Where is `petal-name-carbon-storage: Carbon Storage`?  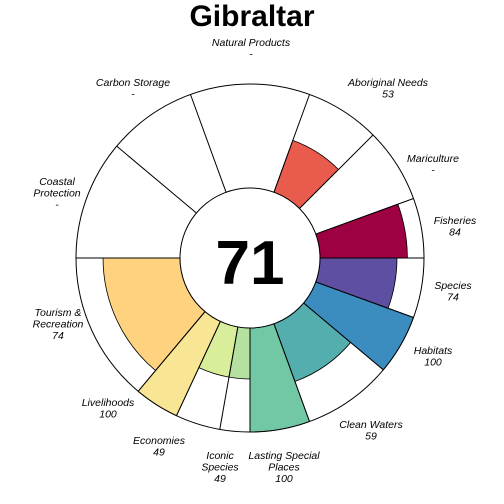 petal-name-carbon-storage: Carbon Storage is located at coordinates (133, 83).